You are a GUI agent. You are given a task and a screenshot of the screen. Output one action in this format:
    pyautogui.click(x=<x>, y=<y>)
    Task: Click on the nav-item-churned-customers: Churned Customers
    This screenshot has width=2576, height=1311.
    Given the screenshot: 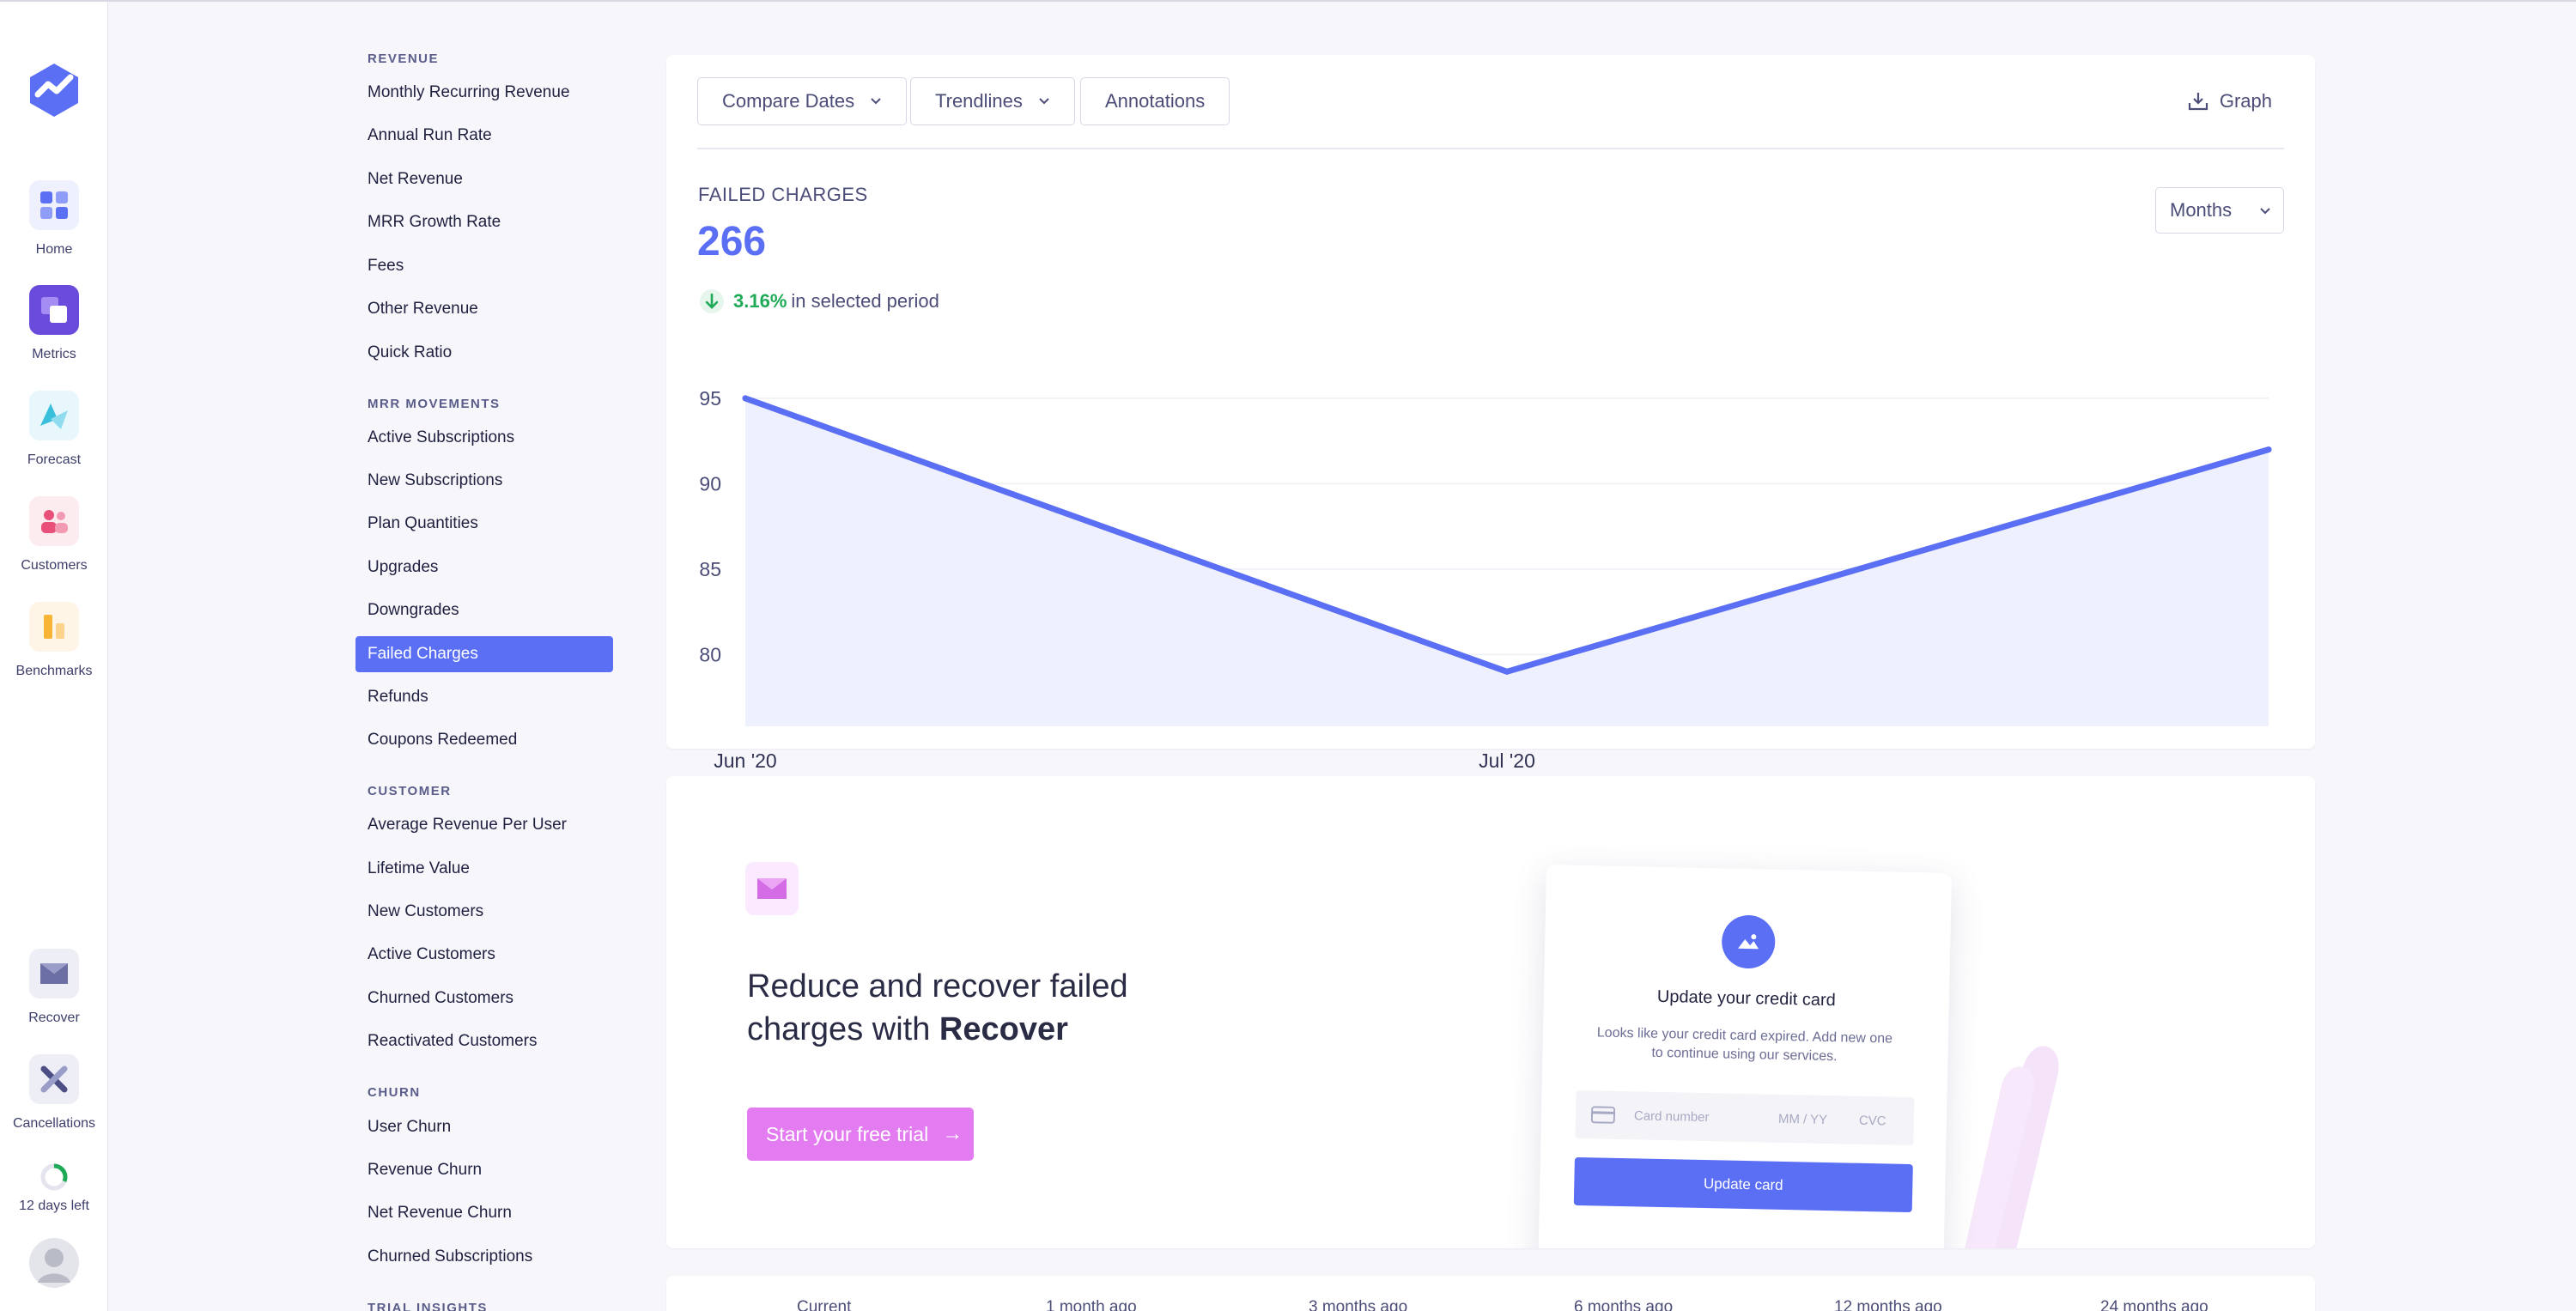 What is the action you would take?
    pyautogui.click(x=441, y=998)
    